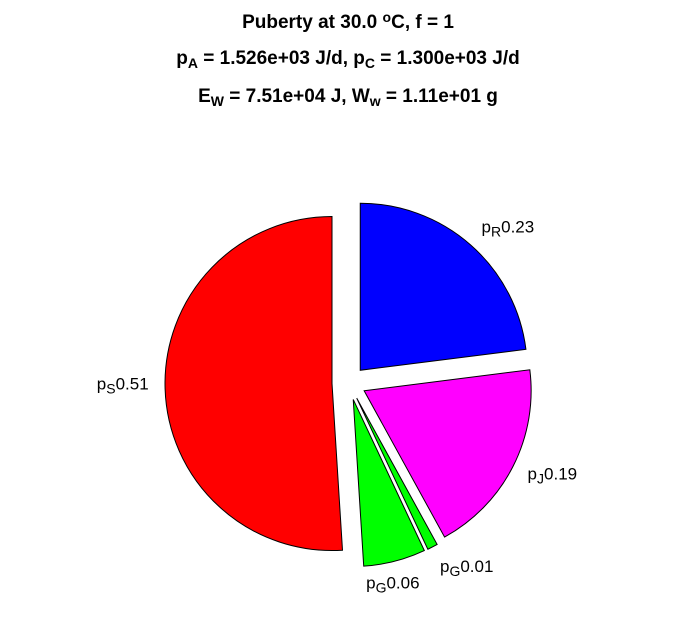 The width and height of the screenshot is (696, 618). What do you see at coordinates (439, 96) in the screenshot?
I see `title-run: = 1.11e+01 g` at bounding box center [439, 96].